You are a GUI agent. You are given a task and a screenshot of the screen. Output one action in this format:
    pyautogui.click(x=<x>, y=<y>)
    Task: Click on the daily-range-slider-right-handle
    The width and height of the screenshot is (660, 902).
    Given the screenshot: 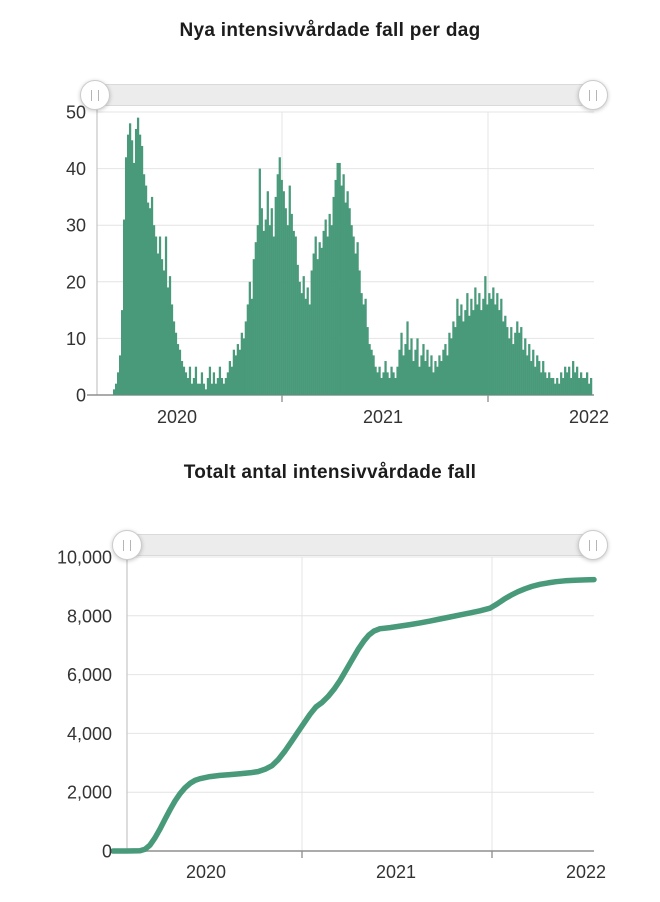 What is the action you would take?
    pyautogui.click(x=593, y=95)
    